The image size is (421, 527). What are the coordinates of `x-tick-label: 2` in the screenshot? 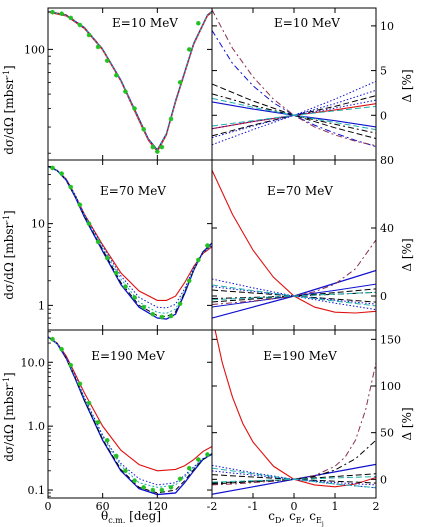 It's located at (376, 506).